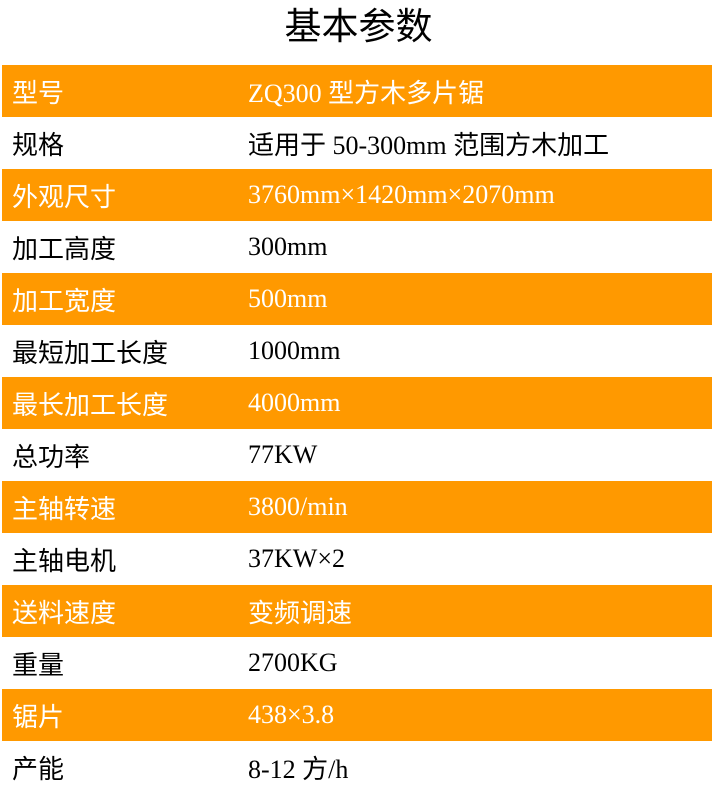 The image size is (717, 793). What do you see at coordinates (296, 558) in the screenshot?
I see `param-value: 37KW×2` at bounding box center [296, 558].